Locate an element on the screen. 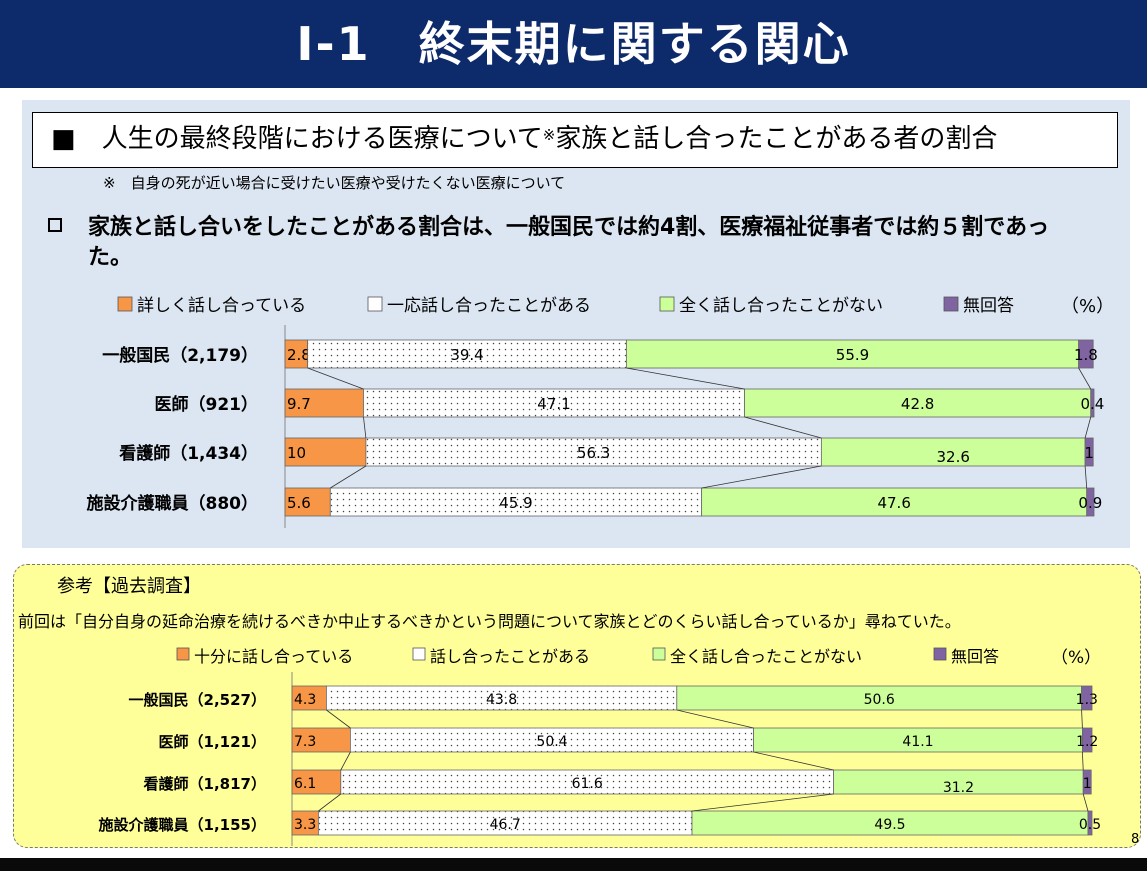 The height and width of the screenshot is (871, 1147). data-label-orange: 3.3 is located at coordinates (305, 825).